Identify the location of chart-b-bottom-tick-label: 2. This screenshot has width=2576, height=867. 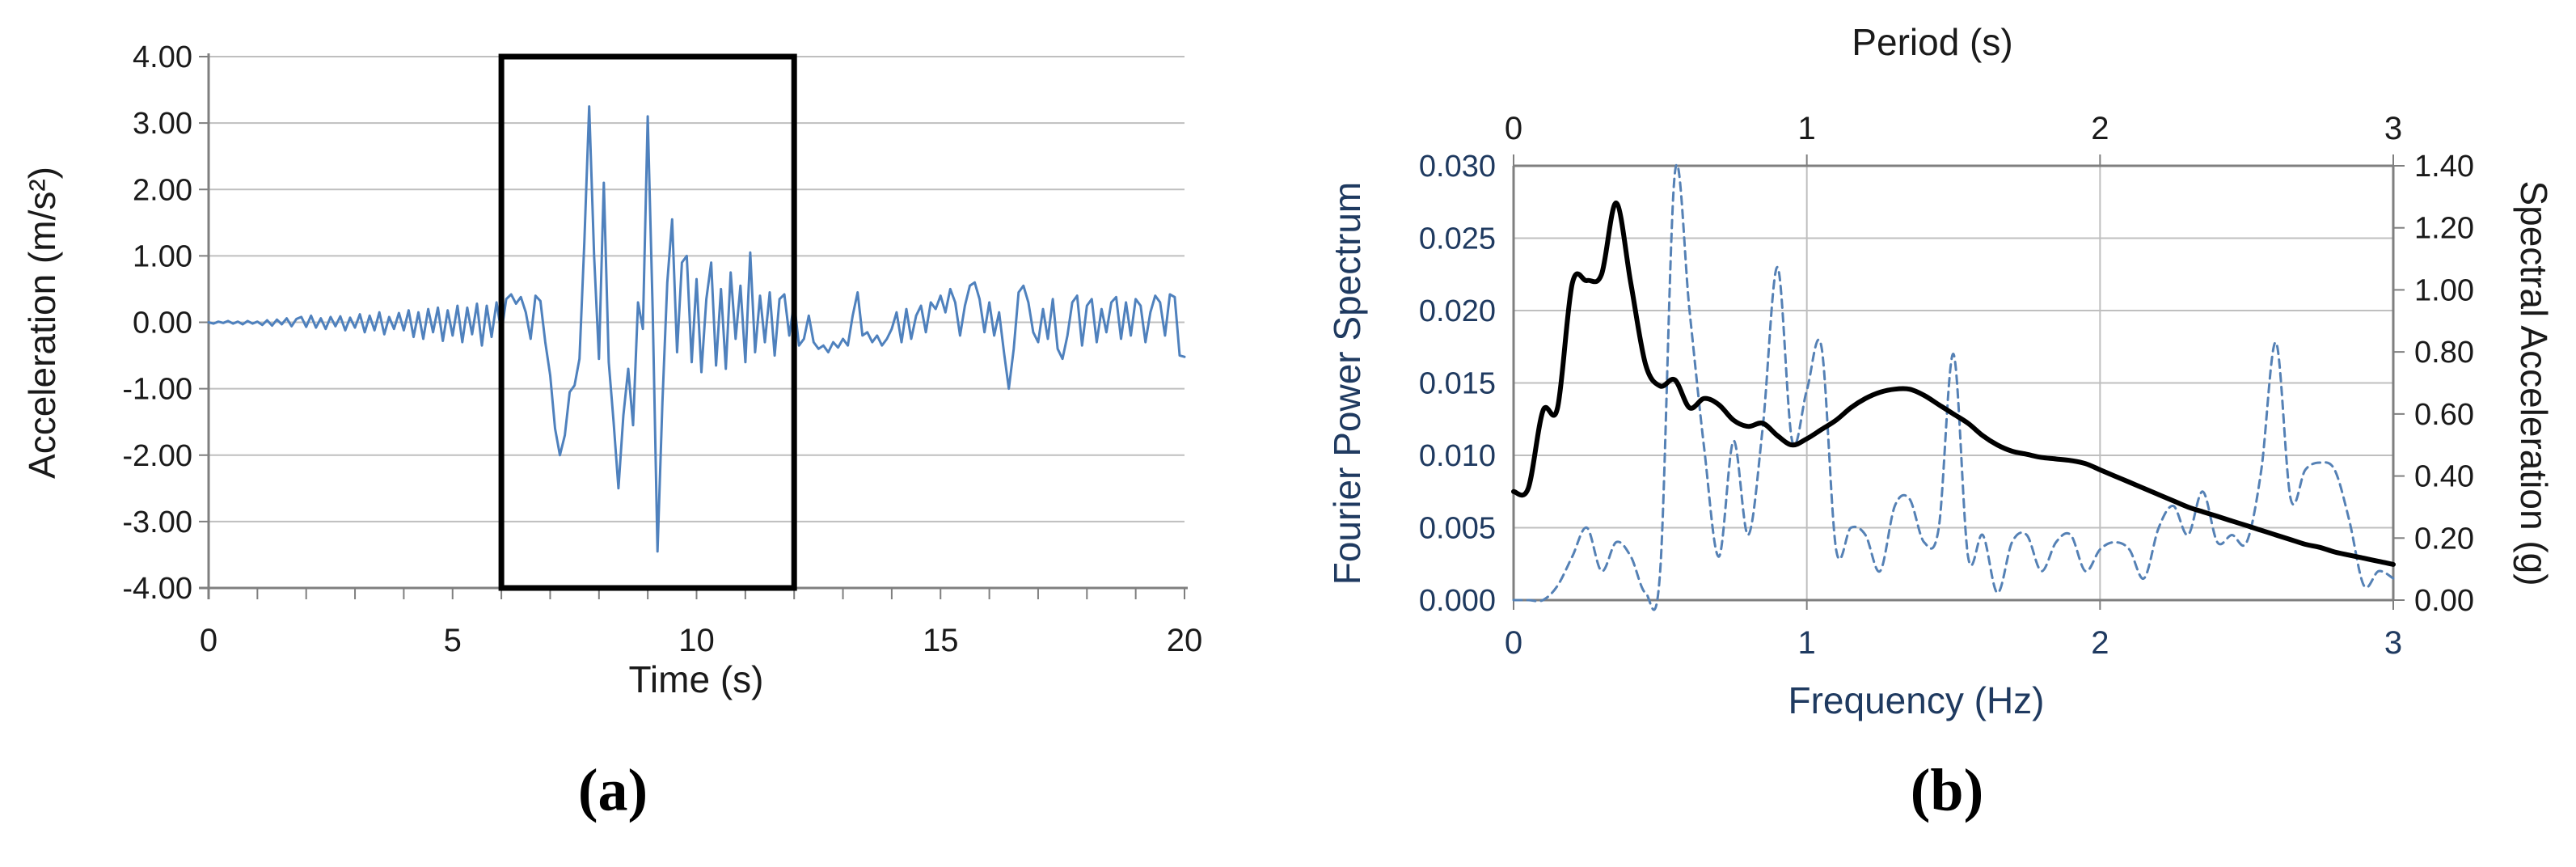
(2100, 643).